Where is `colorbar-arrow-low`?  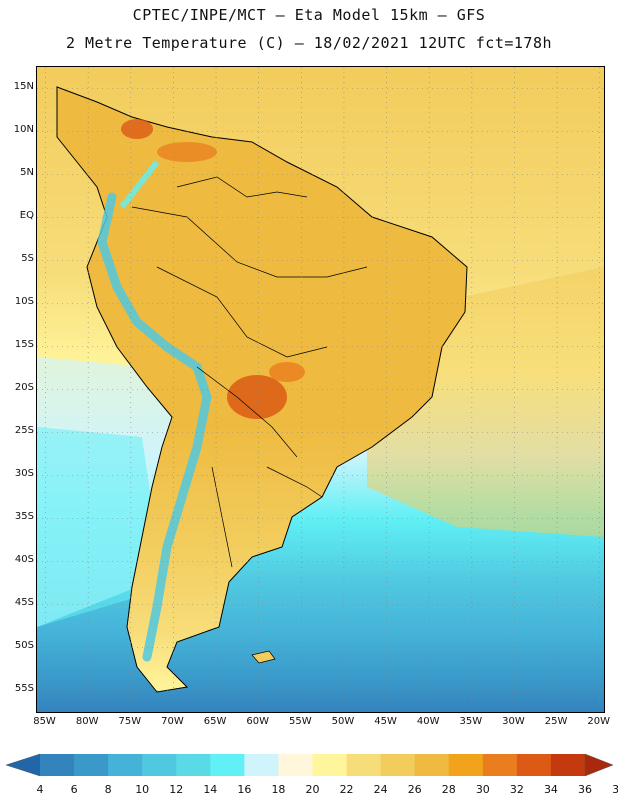
colorbar-arrow-low is located at coordinates (23, 765).